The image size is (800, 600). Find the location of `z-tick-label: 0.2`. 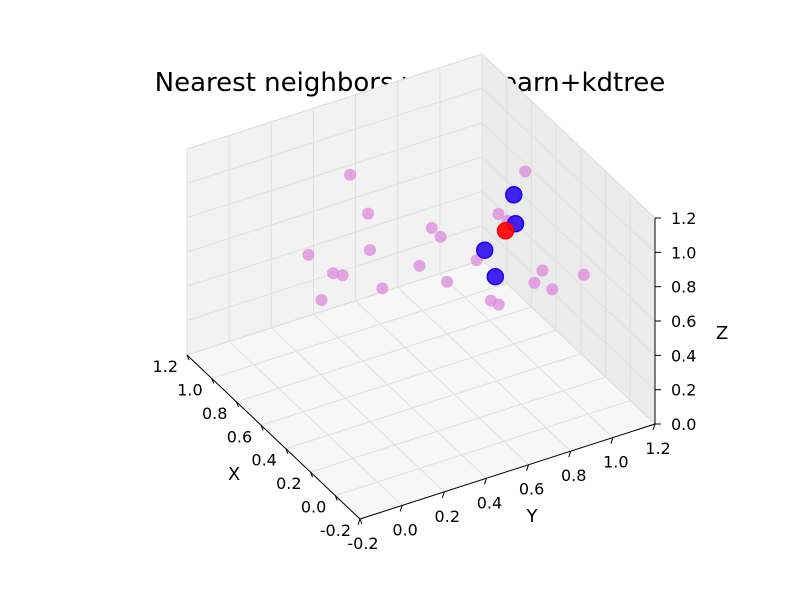

z-tick-label: 0.2 is located at coordinates (683, 390).